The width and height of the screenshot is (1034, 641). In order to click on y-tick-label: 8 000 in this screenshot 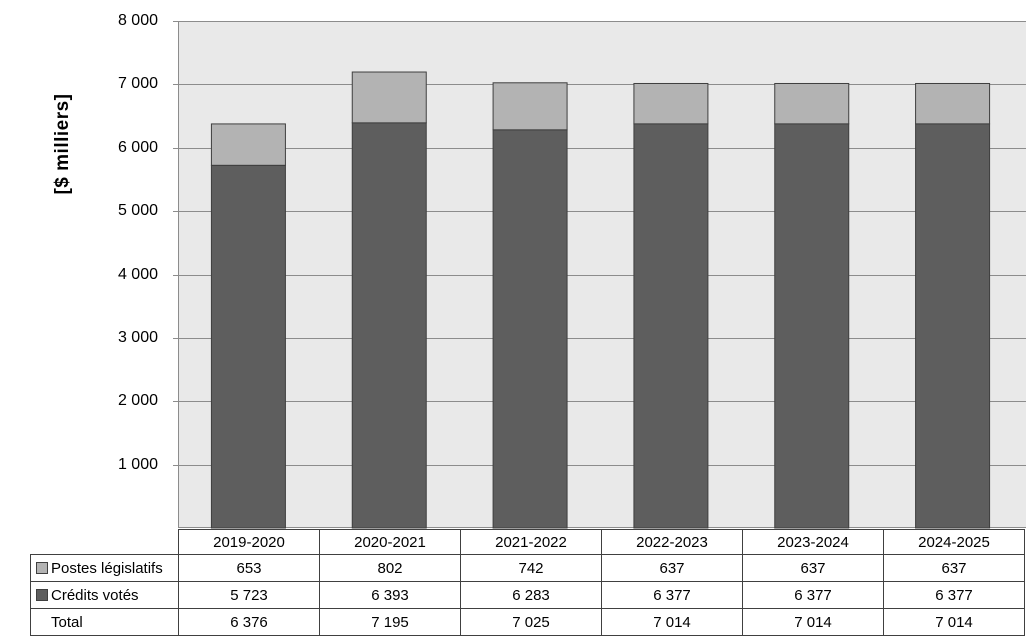, I will do `click(137, 20)`.